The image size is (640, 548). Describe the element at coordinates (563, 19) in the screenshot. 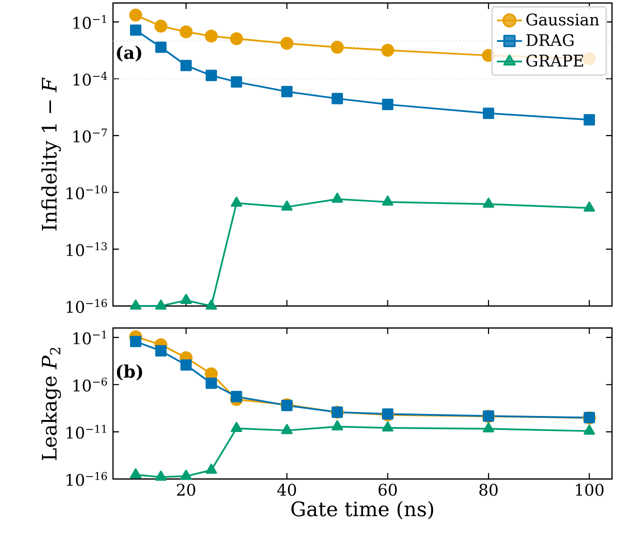

I see `legend-label: Gaussian` at that location.